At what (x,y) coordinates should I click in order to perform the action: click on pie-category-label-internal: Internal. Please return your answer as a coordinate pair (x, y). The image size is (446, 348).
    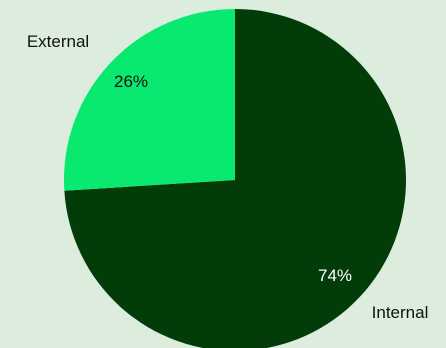
    Looking at the image, I should click on (400, 312).